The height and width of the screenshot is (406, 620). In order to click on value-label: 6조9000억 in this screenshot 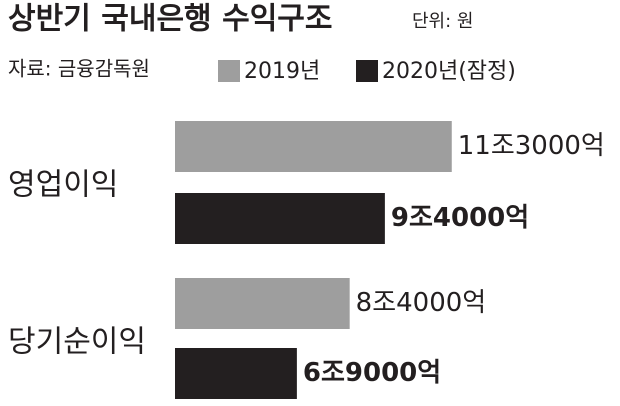, I will do `click(372, 373)`.